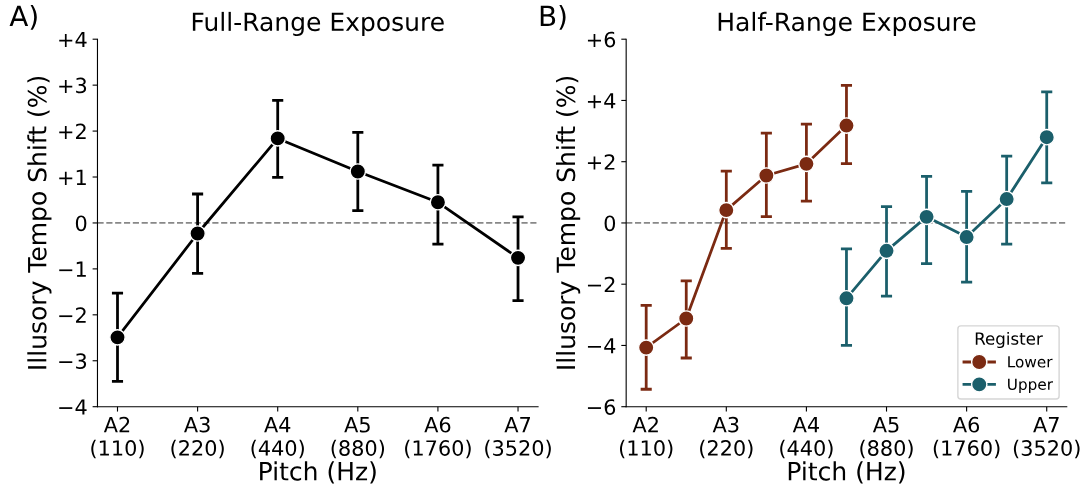 Image resolution: width=1083 pixels, height=490 pixels. Describe the element at coordinates (73, 85) in the screenshot. I see `y-tick-label: +3` at that location.